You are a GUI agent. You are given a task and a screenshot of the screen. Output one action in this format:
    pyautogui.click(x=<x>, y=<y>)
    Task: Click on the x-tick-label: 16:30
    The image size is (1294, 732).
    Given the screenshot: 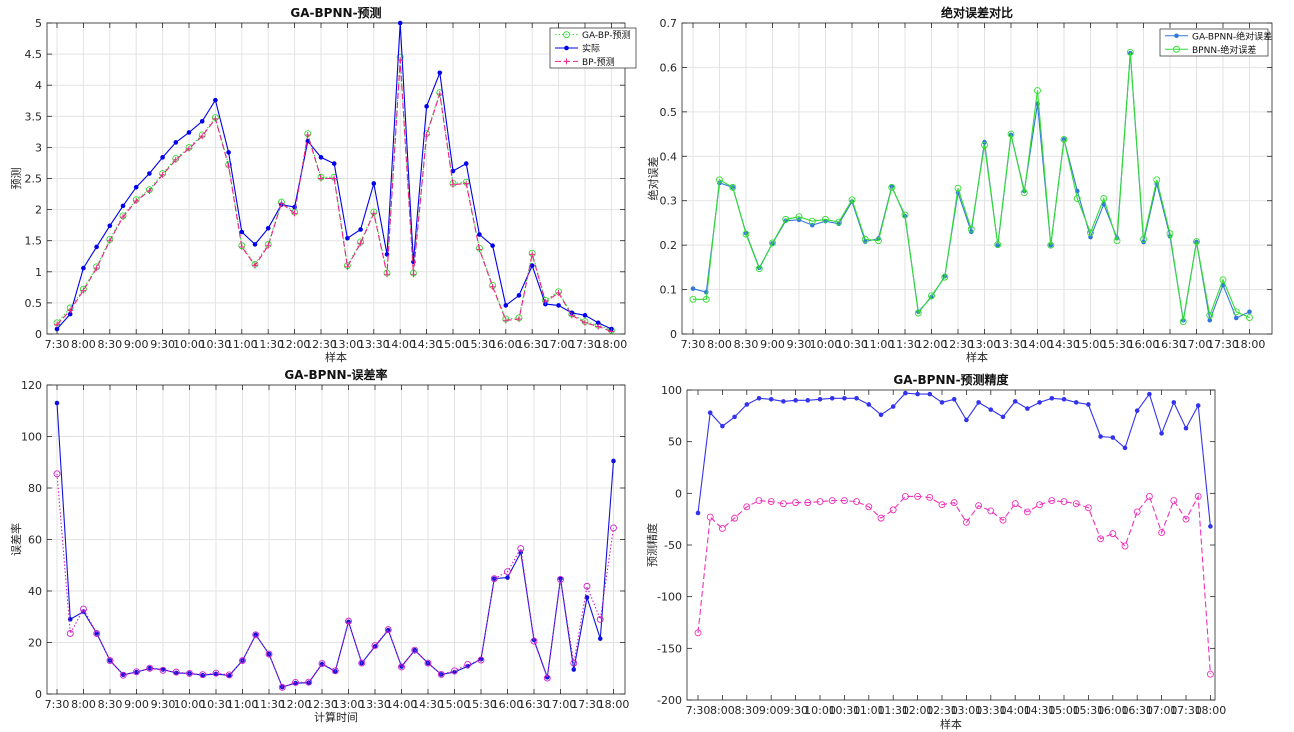 What is the action you would take?
    pyautogui.click(x=1170, y=344)
    